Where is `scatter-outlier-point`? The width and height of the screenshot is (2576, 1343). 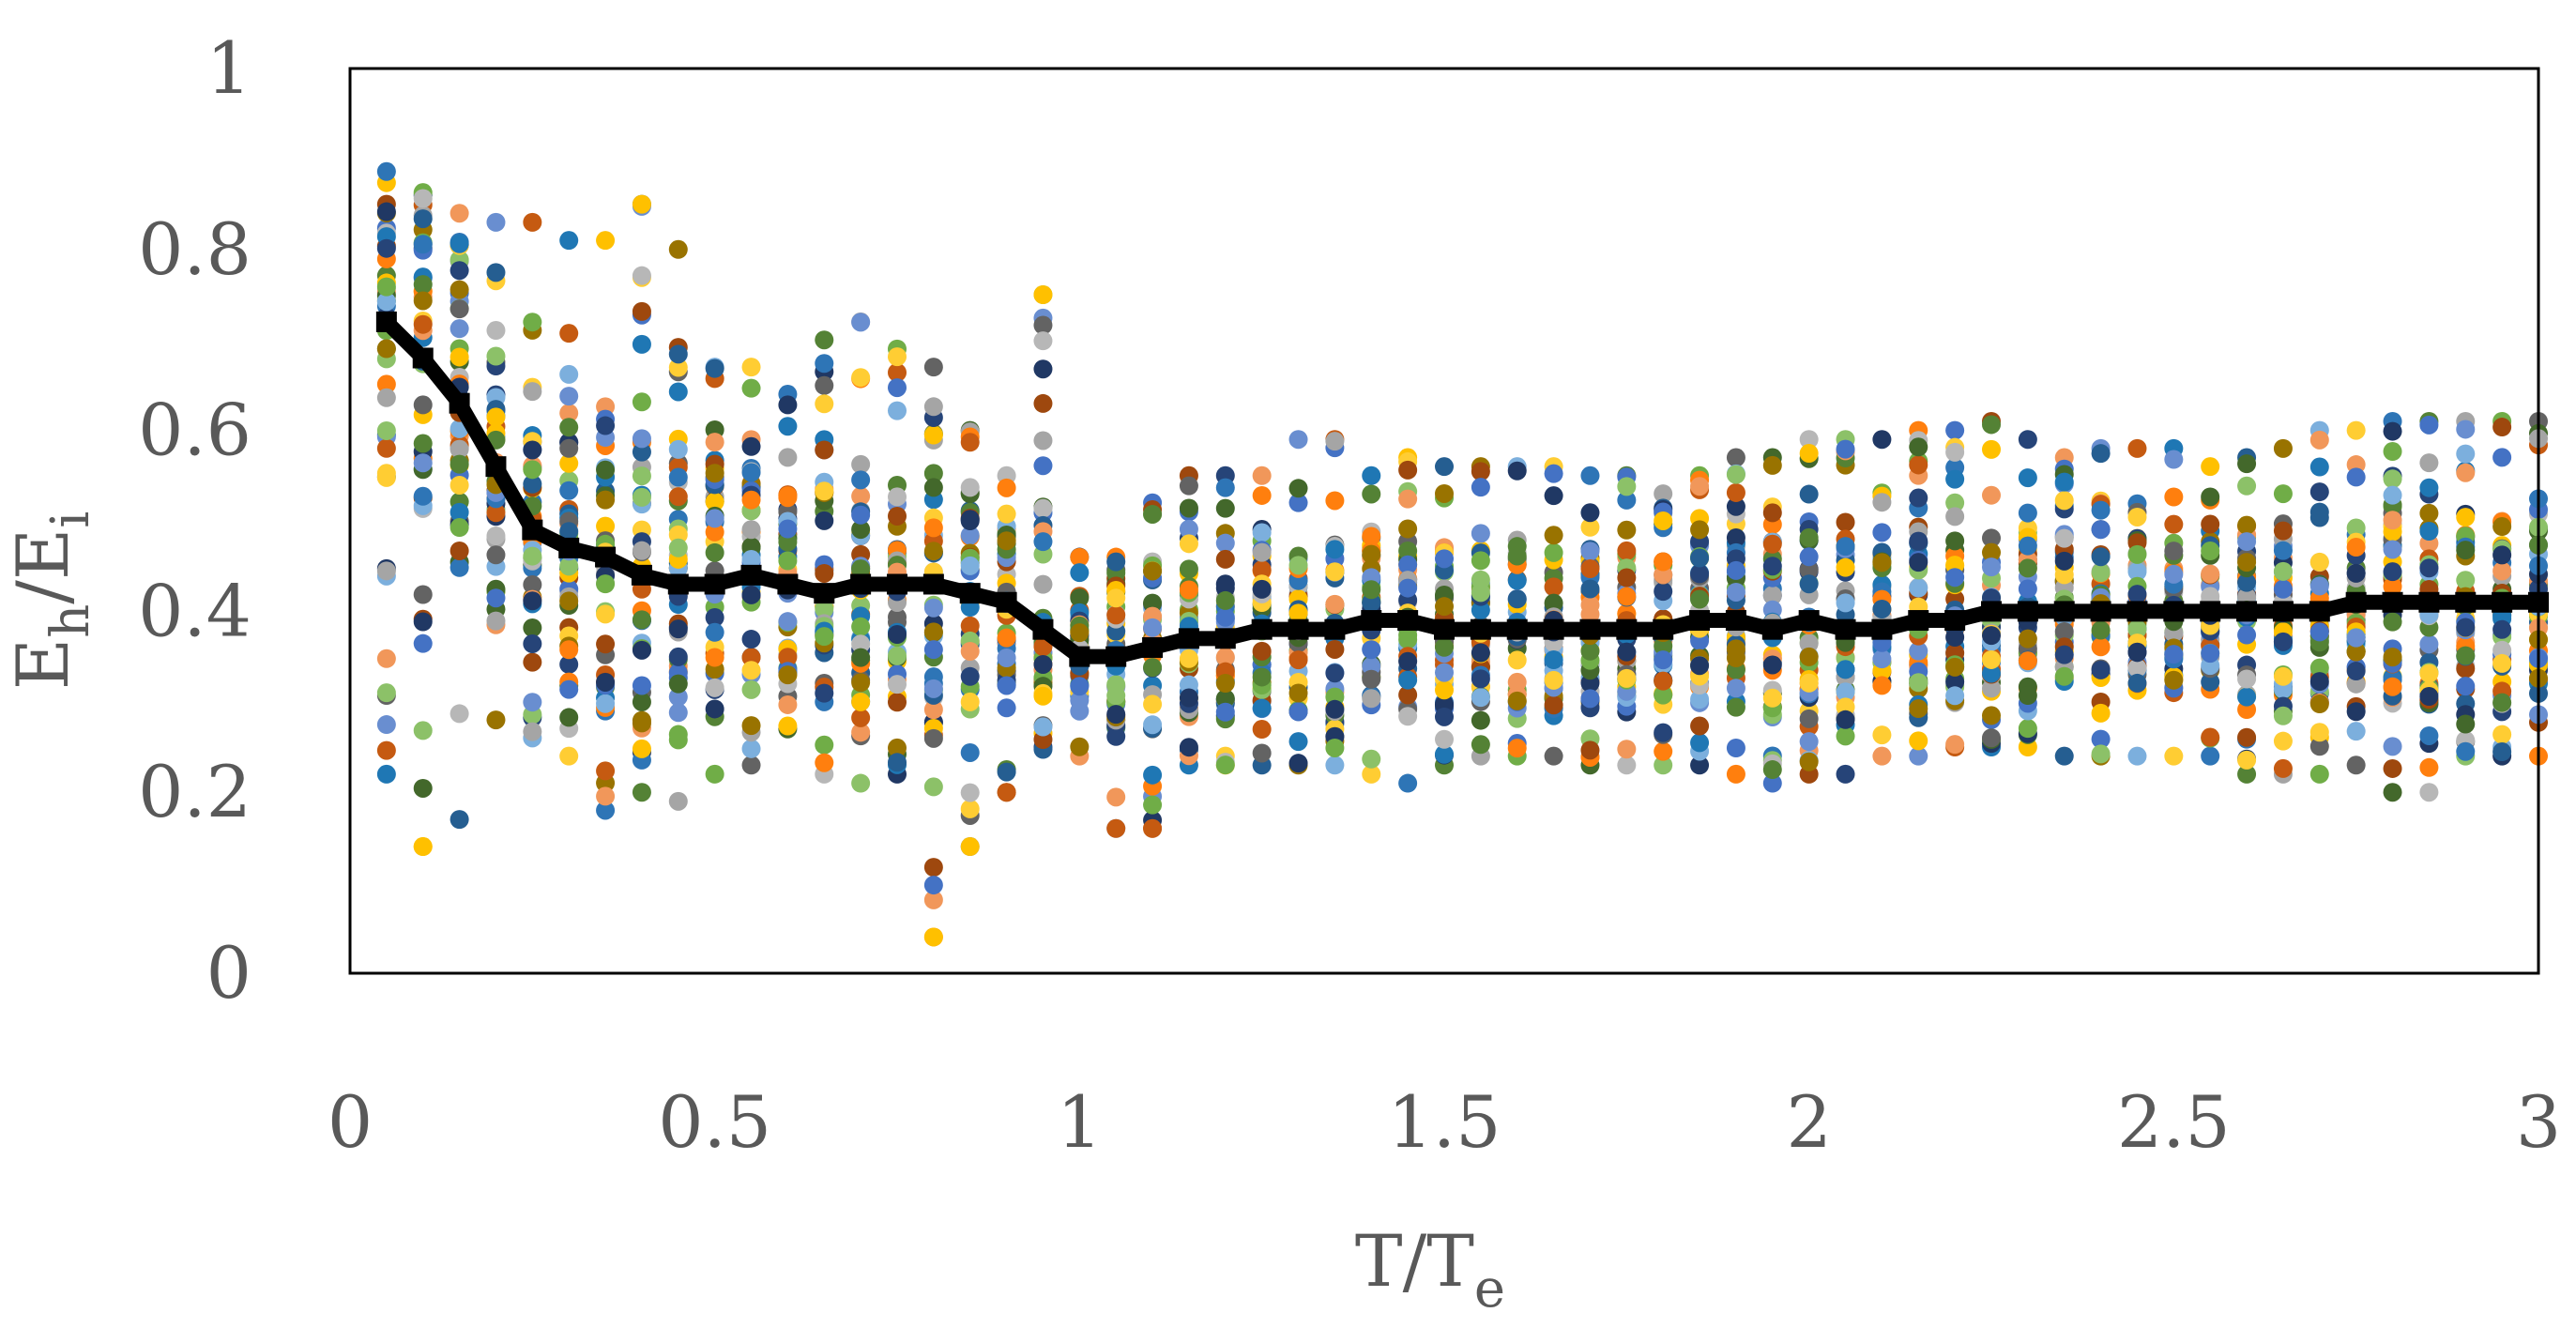 scatter-outlier-point is located at coordinates (1116, 828).